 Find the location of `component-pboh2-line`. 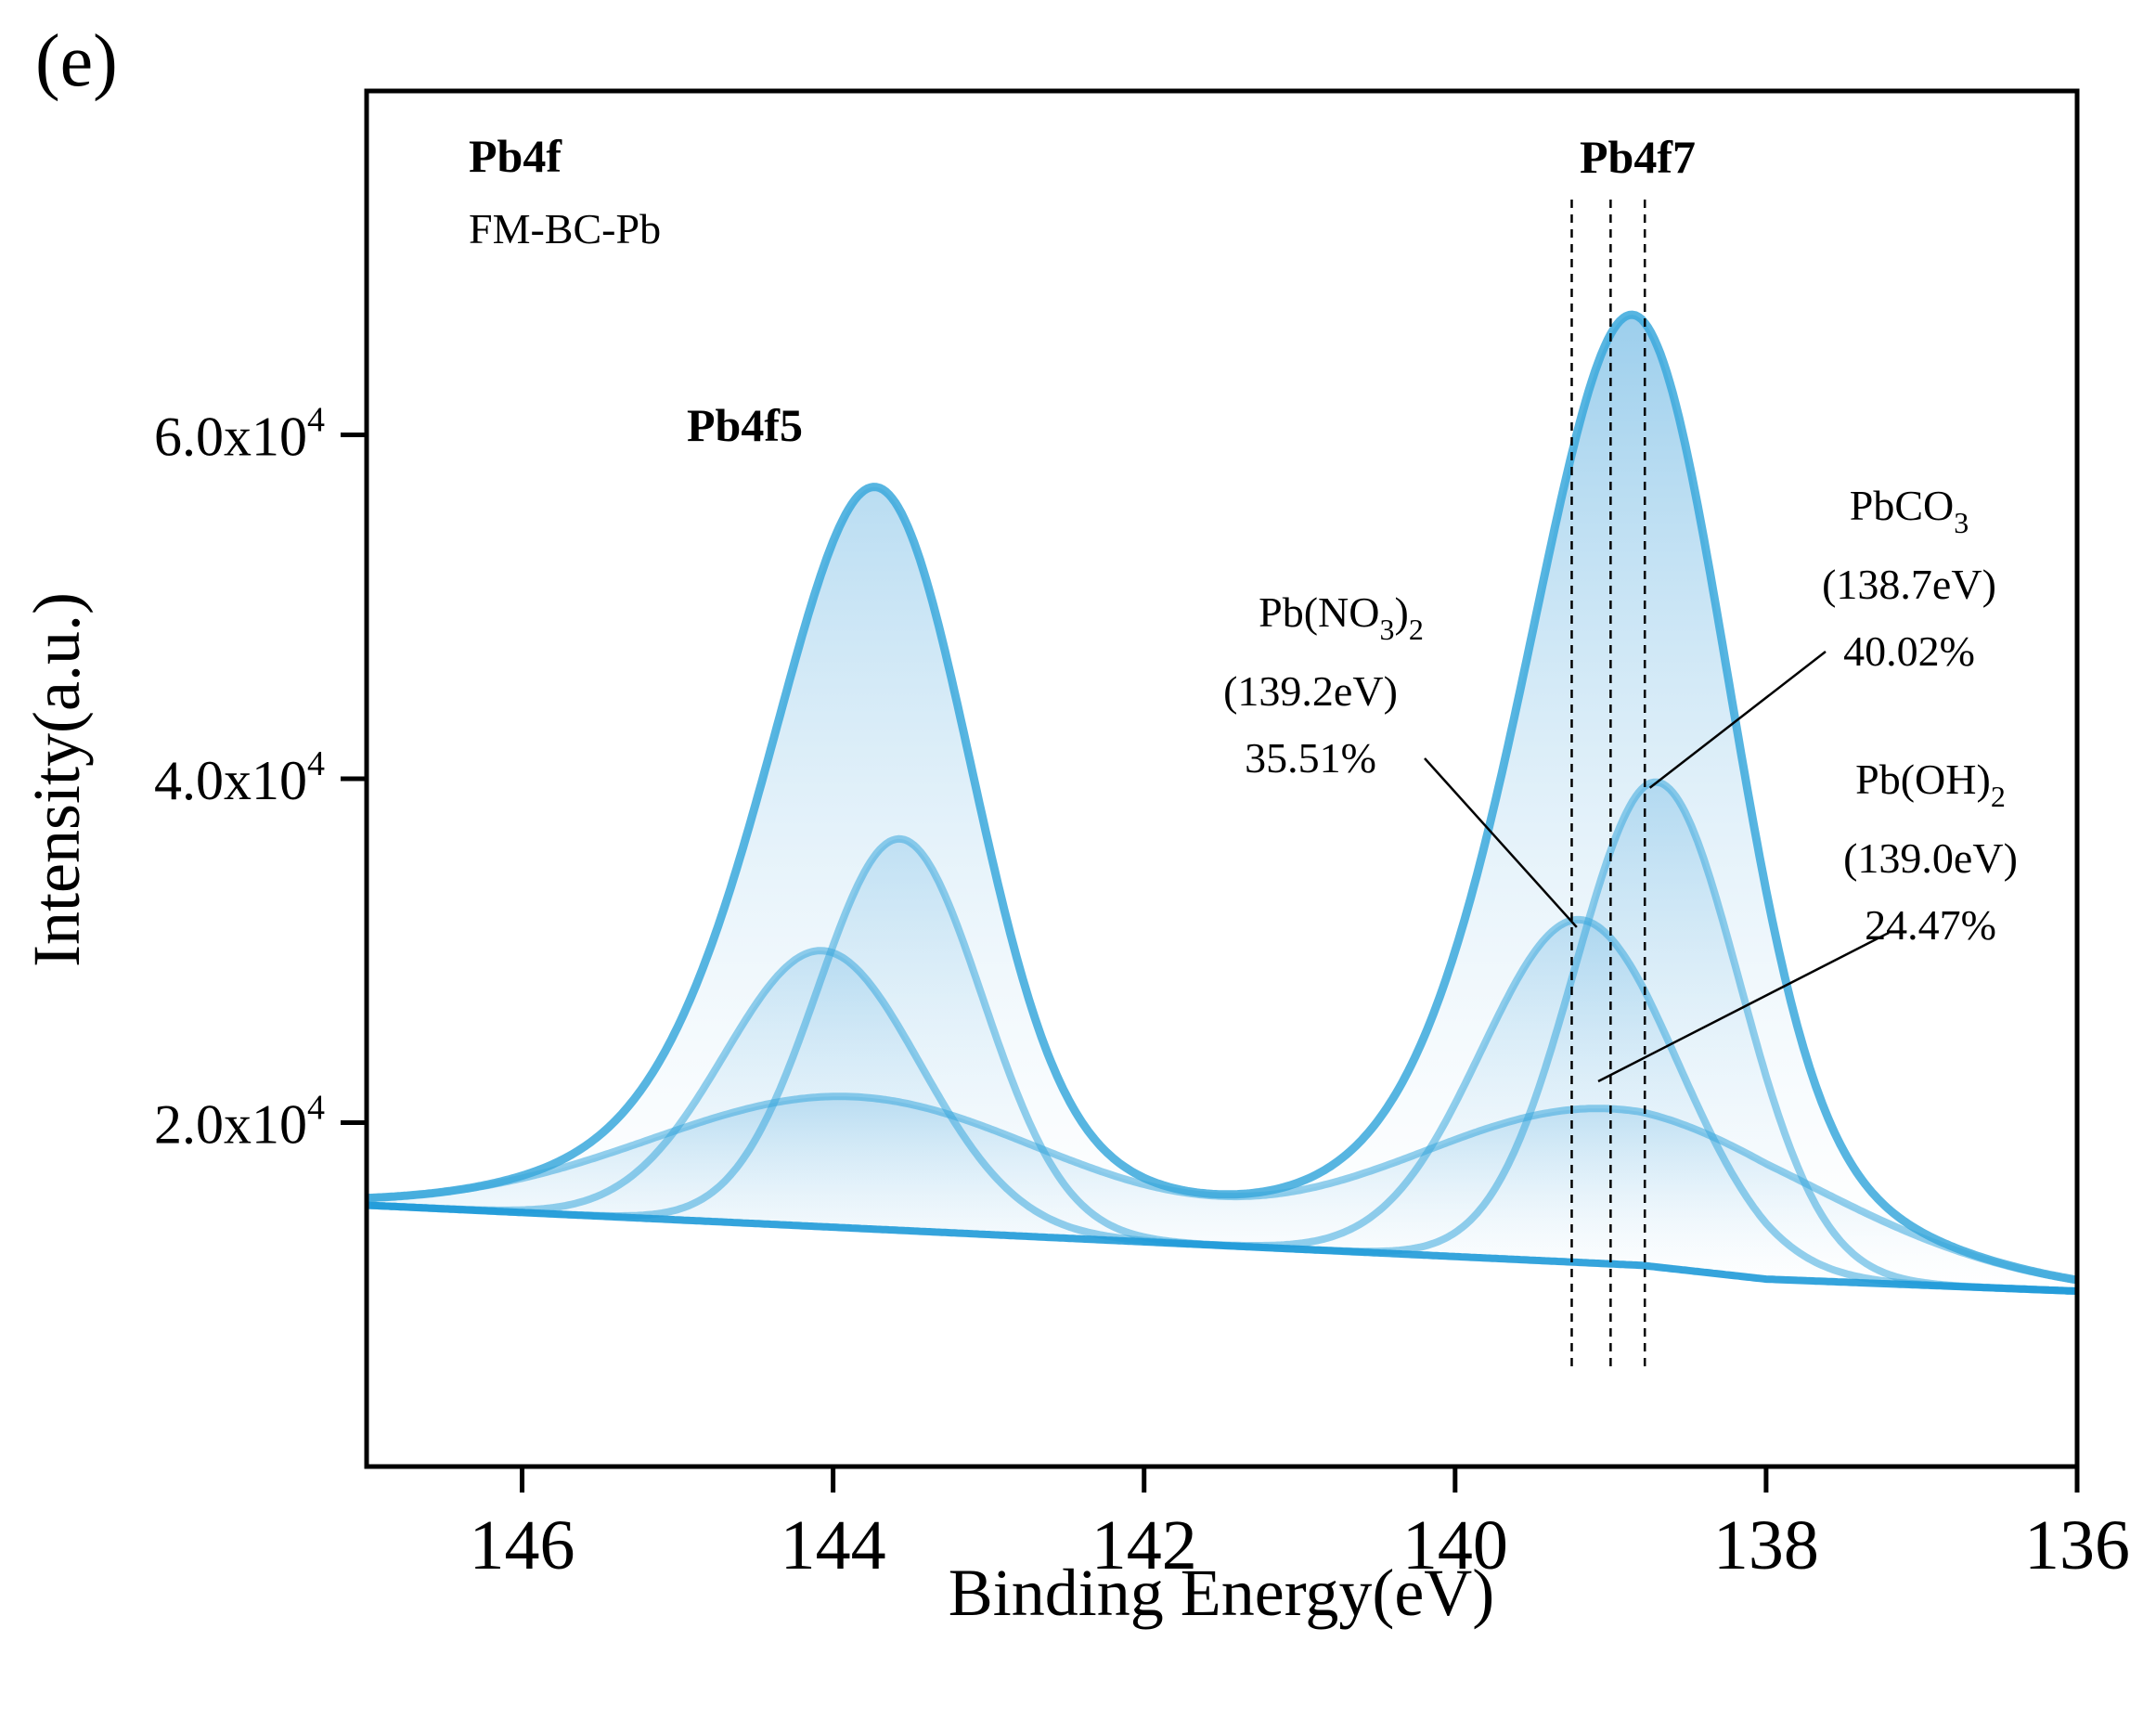

component-pboh2-line is located at coordinates (1222, 1188).